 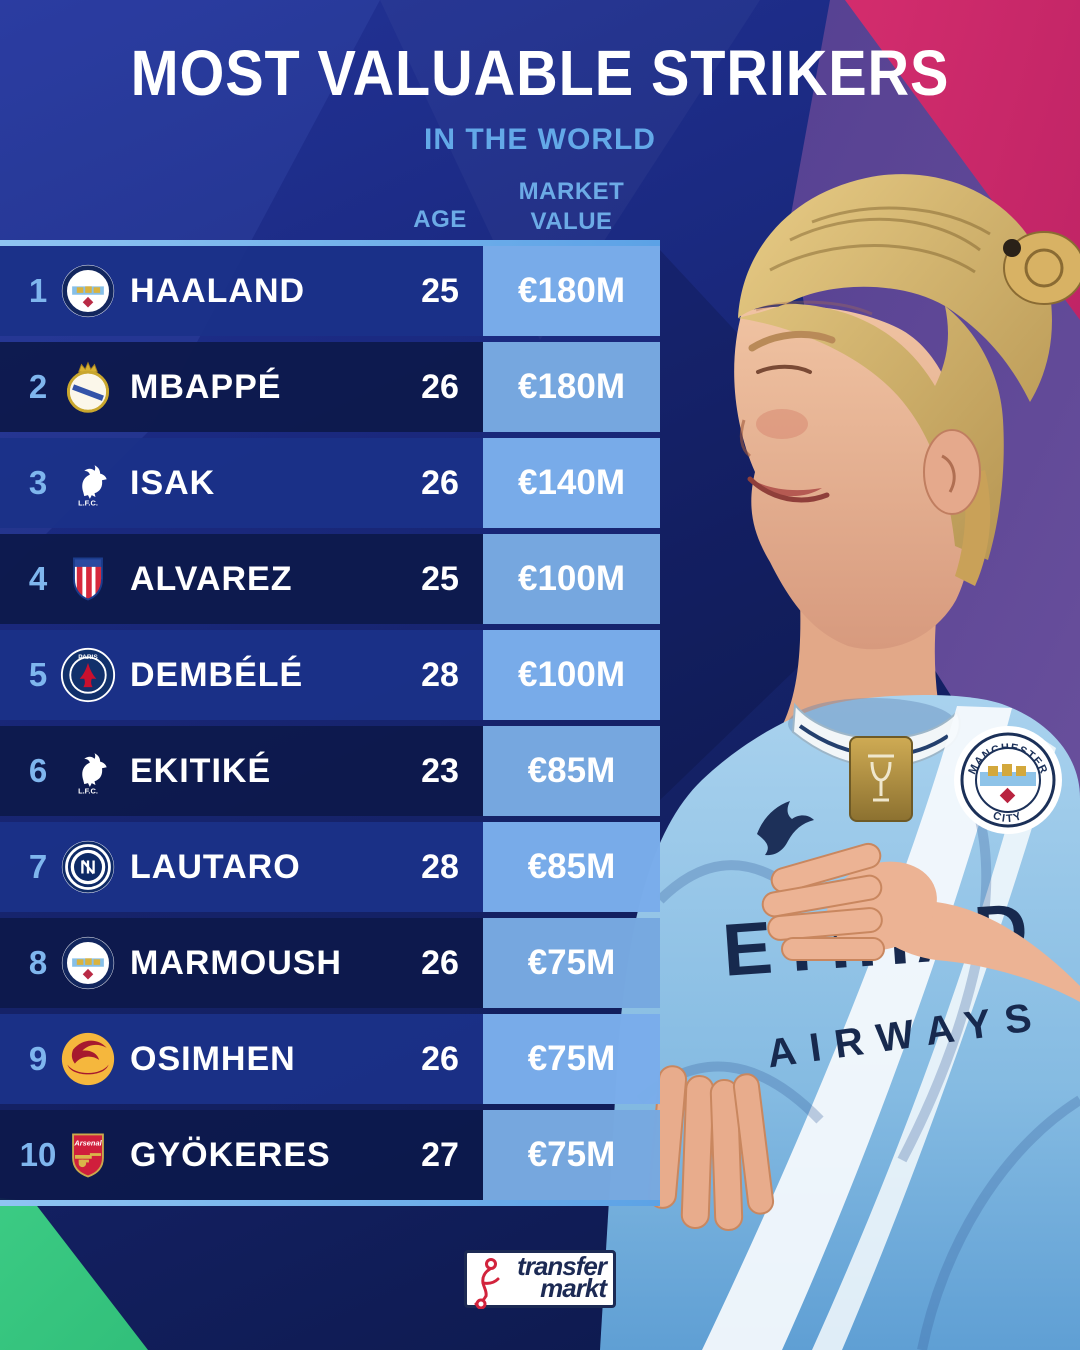 I want to click on table-row: L.F.C. 3 ISAK 26 €140M, so click(x=330, y=483).